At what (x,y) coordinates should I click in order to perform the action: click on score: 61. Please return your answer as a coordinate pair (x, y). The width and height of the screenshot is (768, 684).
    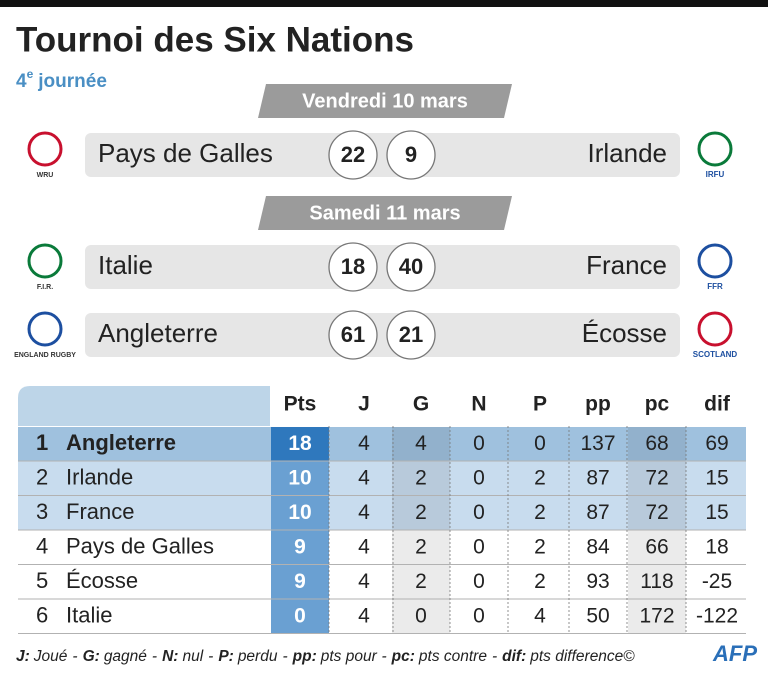
    Looking at the image, I should click on (353, 334).